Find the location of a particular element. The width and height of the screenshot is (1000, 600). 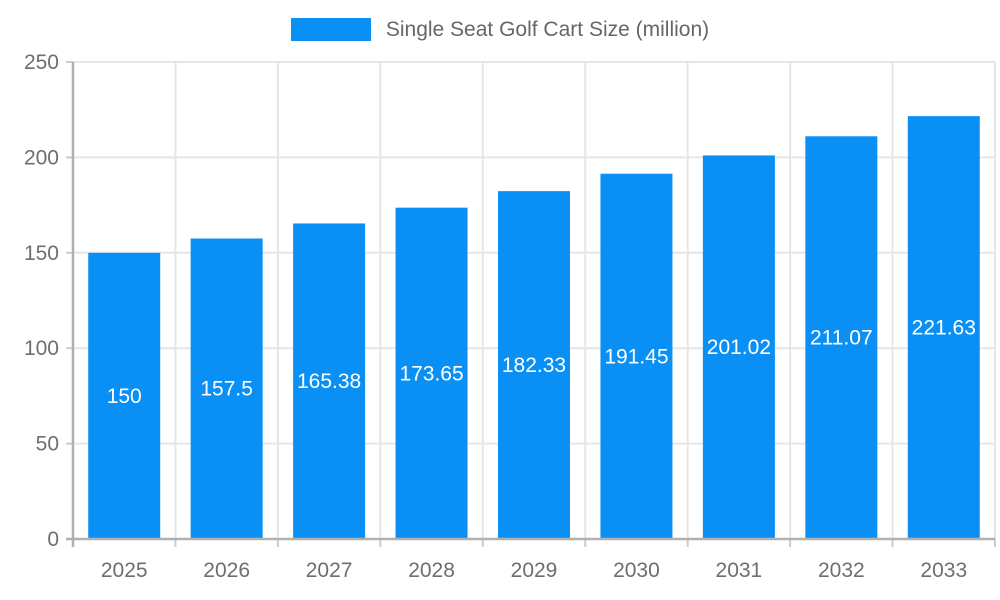

bar-value-label: 221.63 is located at coordinates (944, 328).